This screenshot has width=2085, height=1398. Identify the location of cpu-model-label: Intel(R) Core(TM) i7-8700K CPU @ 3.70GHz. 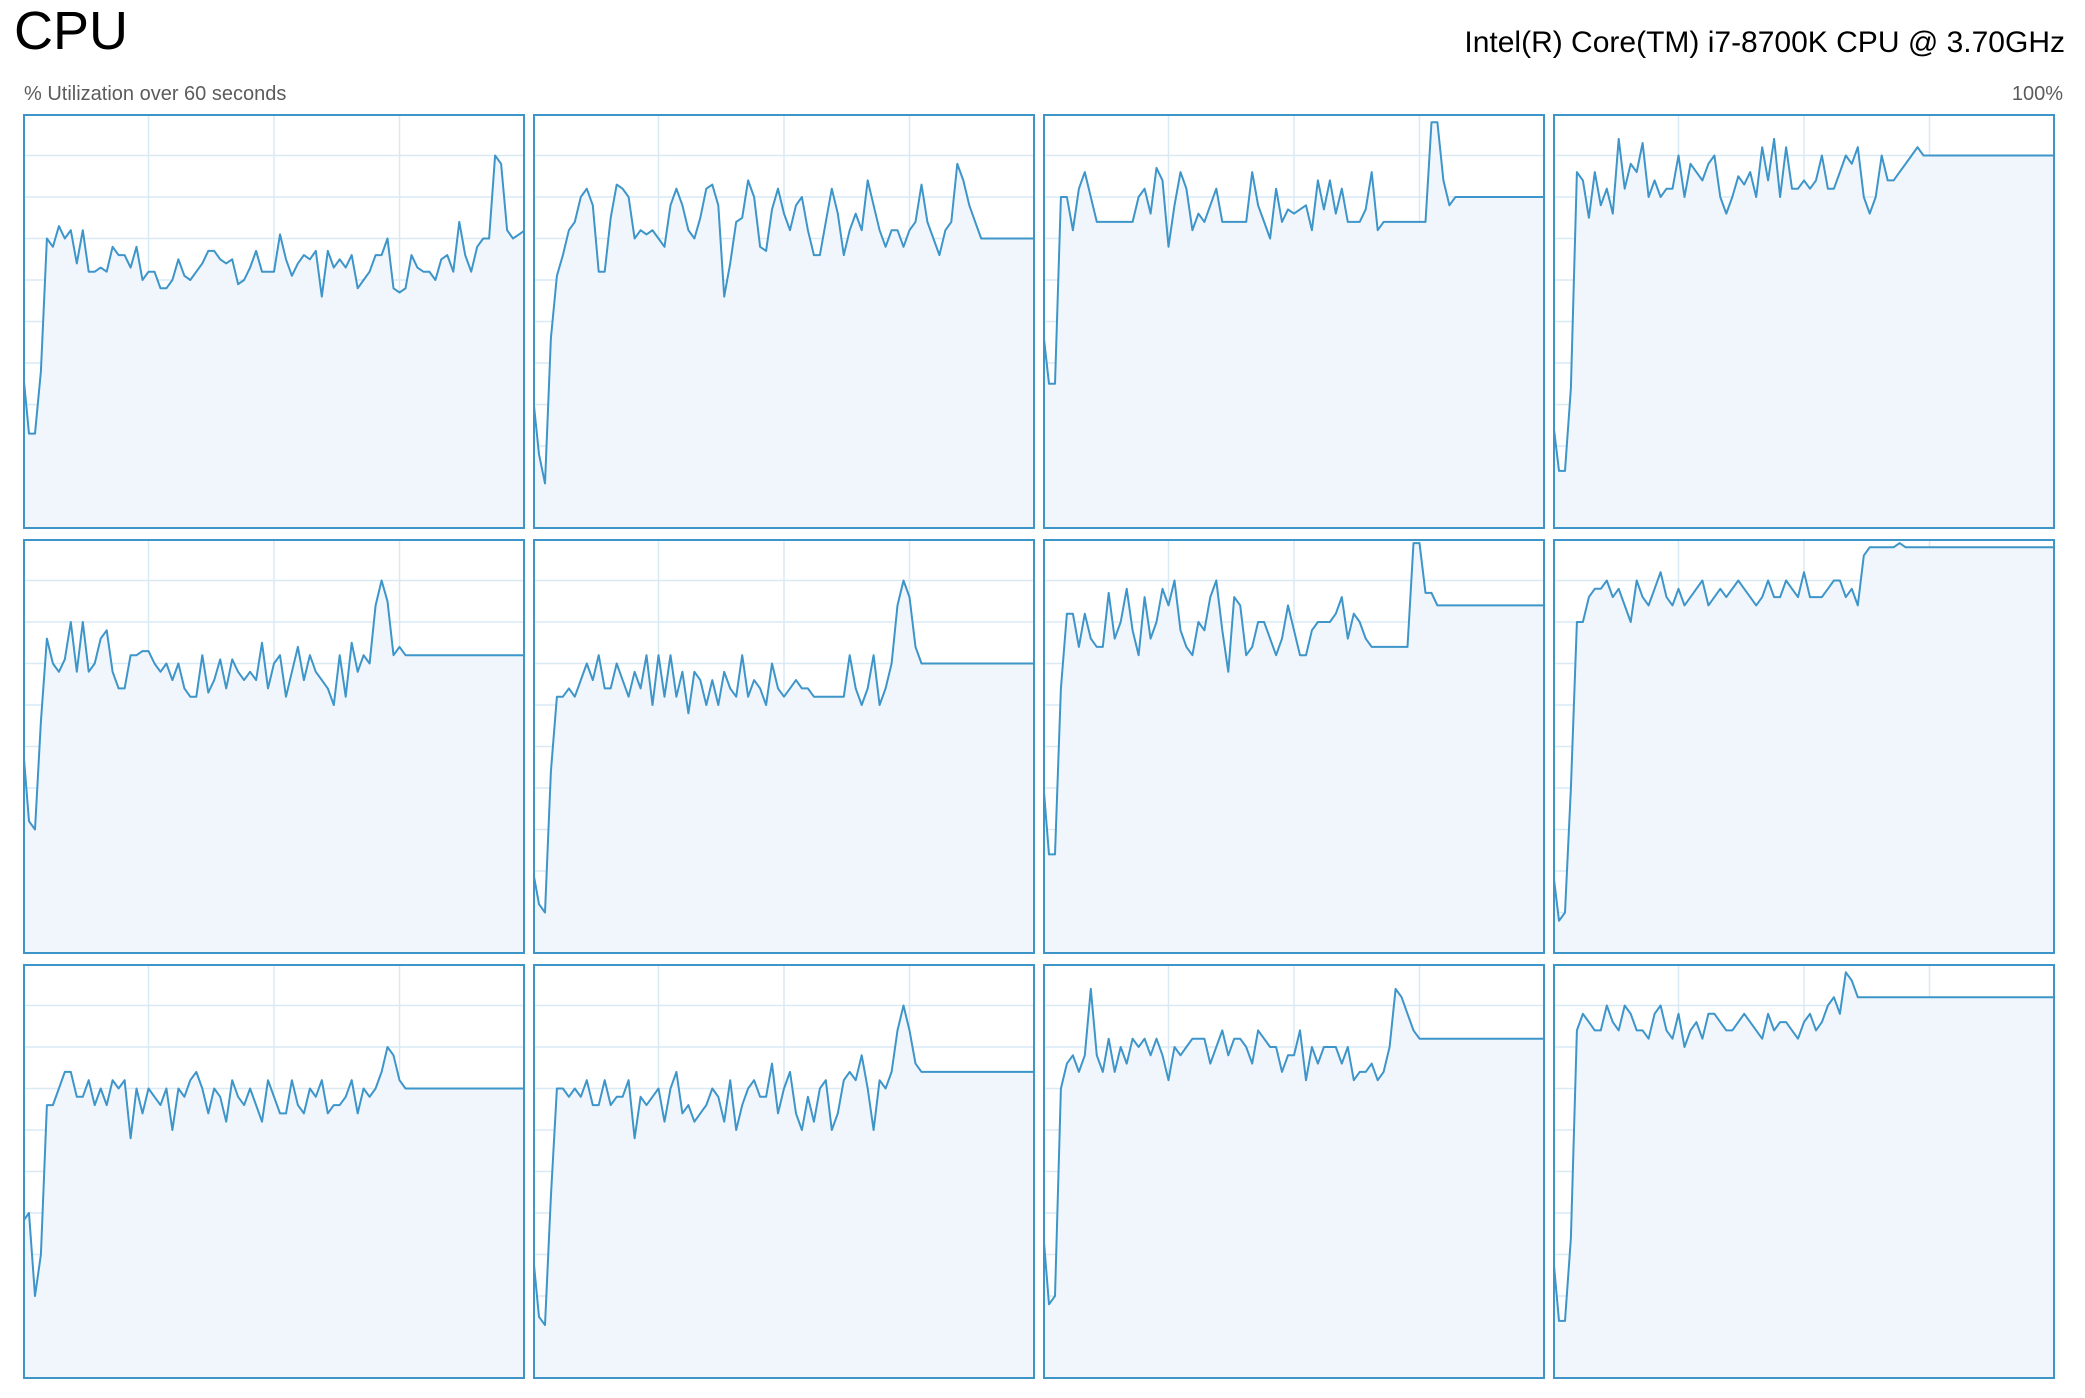
(1764, 42).